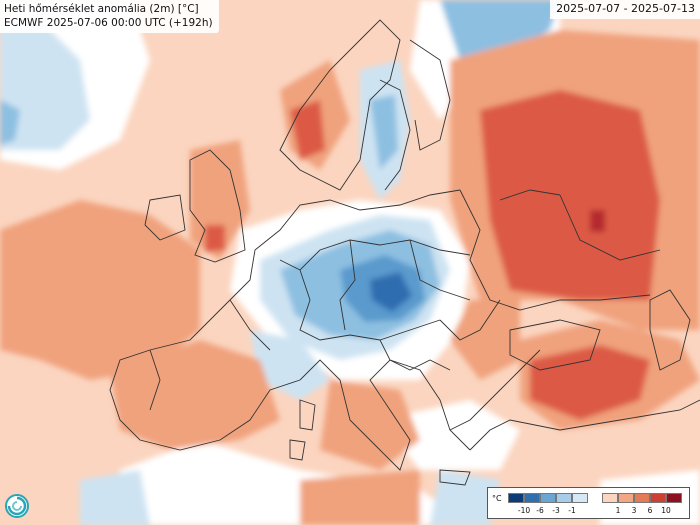 This screenshot has height=525, width=700. What do you see at coordinates (108, 23) in the screenshot?
I see `model-run-label: ECMWF 2025-07-06 00:00 UTC (+192h)` at bounding box center [108, 23].